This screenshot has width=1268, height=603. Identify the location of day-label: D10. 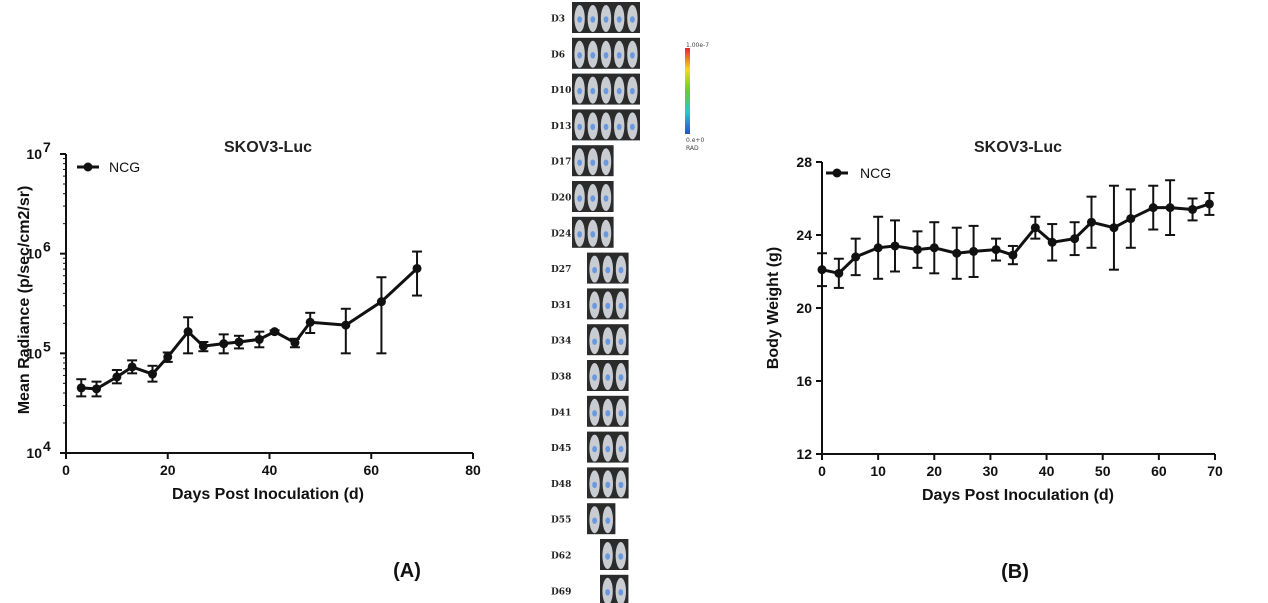
(561, 91).